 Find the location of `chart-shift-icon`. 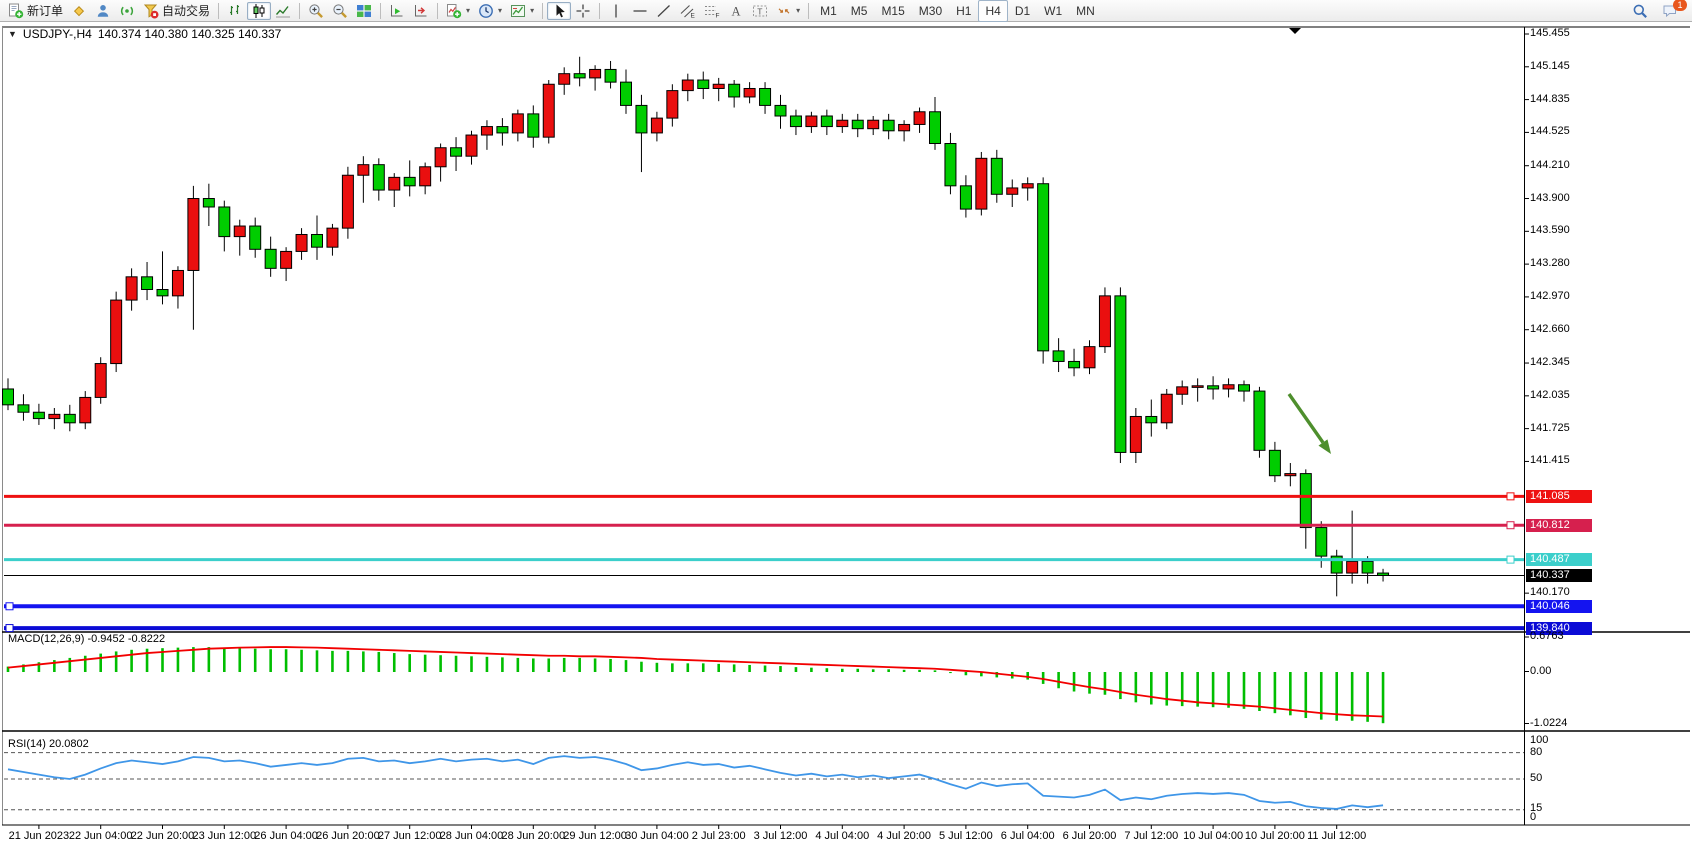

chart-shift-icon is located at coordinates (421, 11).